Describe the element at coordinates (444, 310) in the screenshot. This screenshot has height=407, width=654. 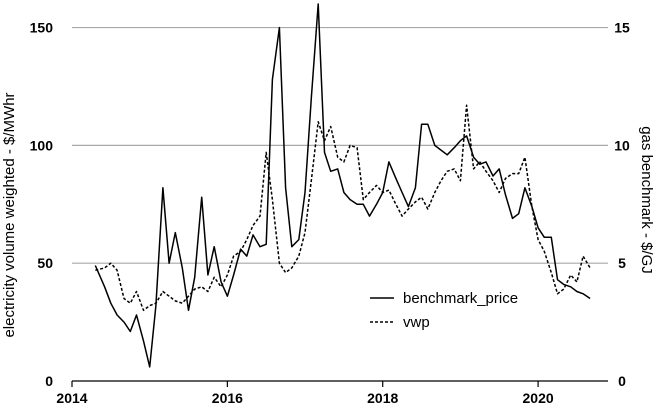
I see `legend: benchmark_price vwp` at that location.